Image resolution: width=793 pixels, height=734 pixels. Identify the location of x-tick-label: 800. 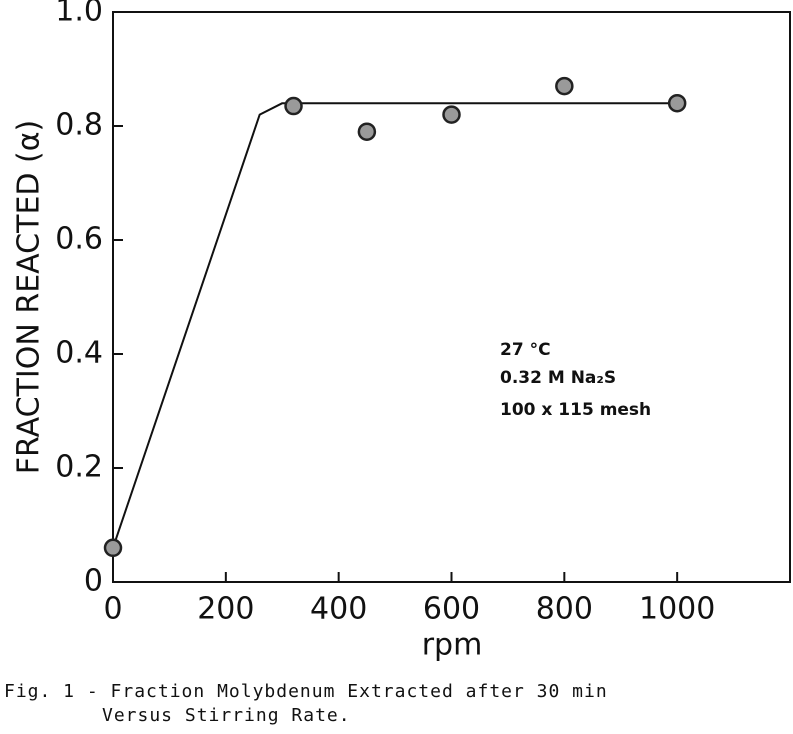
(564, 609).